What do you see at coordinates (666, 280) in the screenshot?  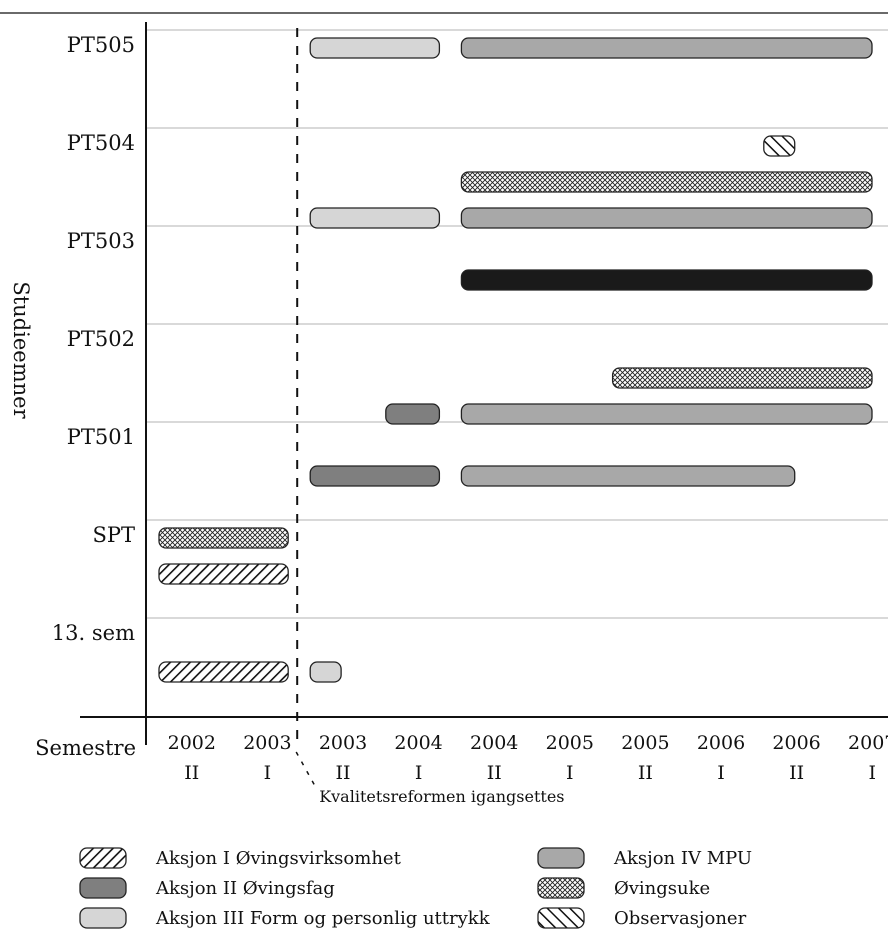 I see `bar-aksjon_black` at bounding box center [666, 280].